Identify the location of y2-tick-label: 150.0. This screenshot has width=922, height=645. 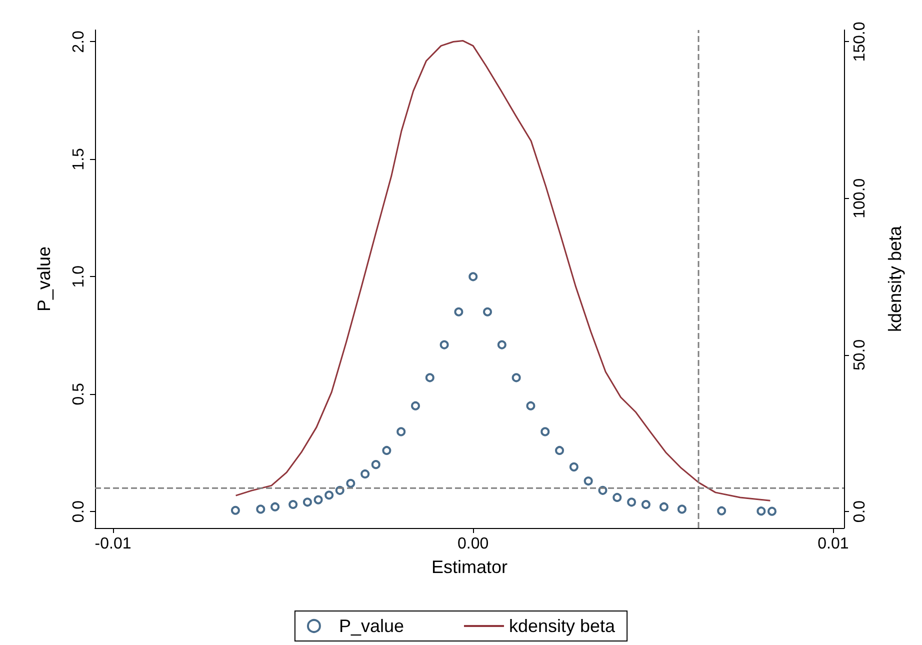
(860, 42).